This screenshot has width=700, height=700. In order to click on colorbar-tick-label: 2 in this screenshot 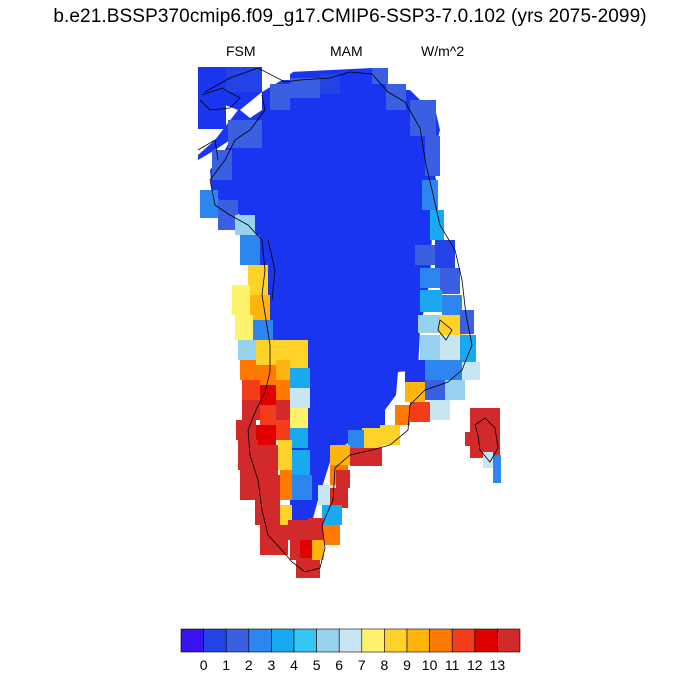, I will do `click(249, 665)`.